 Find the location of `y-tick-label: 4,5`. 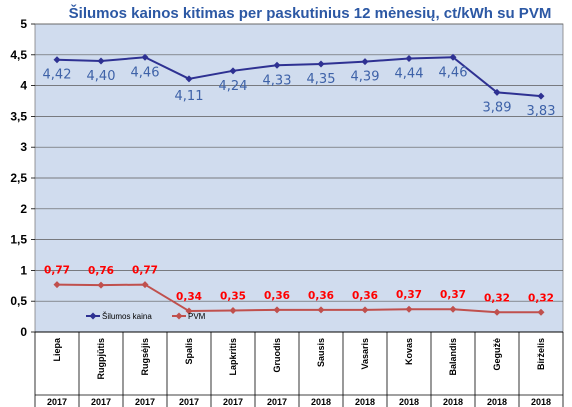

y-tick-label: 4,5 is located at coordinates (18, 55).